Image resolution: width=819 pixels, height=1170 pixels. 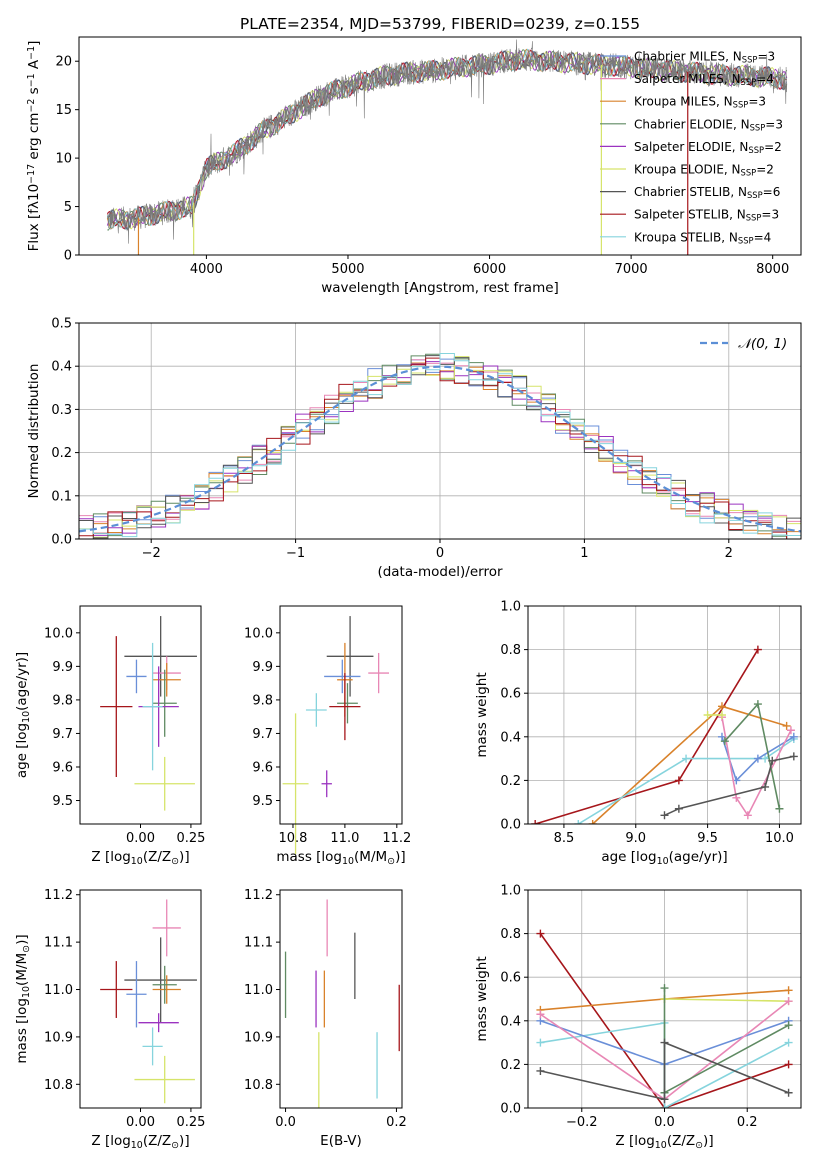 What do you see at coordinates (61, 367) in the screenshot?
I see `y-tick-label: 0.4` at bounding box center [61, 367].